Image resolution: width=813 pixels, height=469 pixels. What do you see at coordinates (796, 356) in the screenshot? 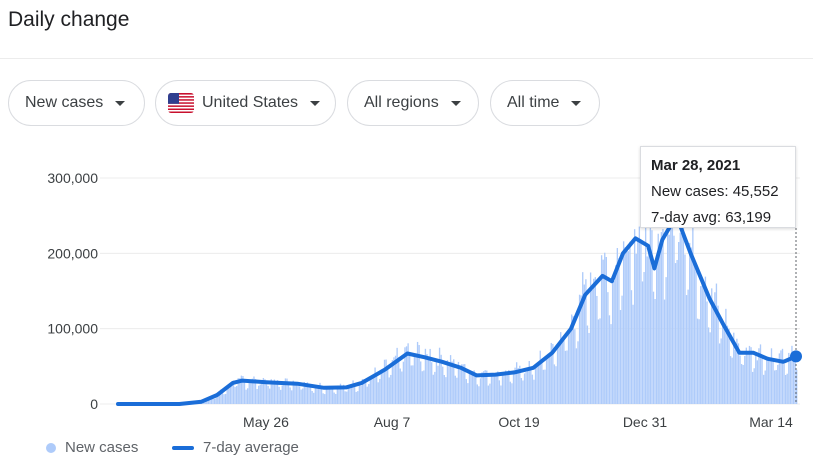
I see `hover-point` at bounding box center [796, 356].